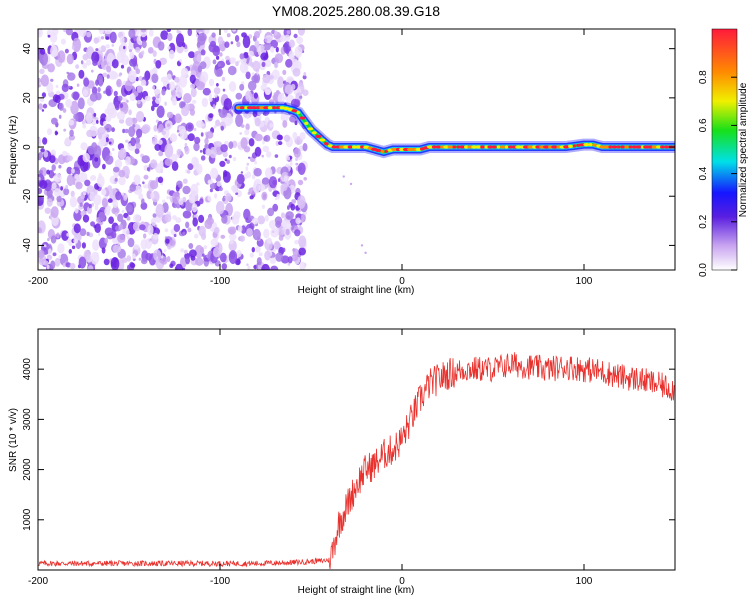 The image size is (750, 605). What do you see at coordinates (27, 98) in the screenshot?
I see `spectrogram-y-tick-label: 20` at bounding box center [27, 98].